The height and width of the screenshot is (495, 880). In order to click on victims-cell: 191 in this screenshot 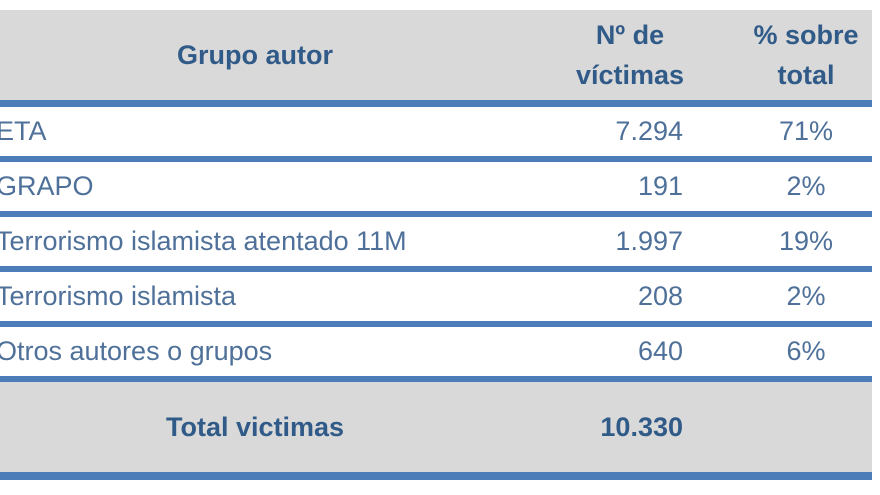, I will do `click(630, 188)`.